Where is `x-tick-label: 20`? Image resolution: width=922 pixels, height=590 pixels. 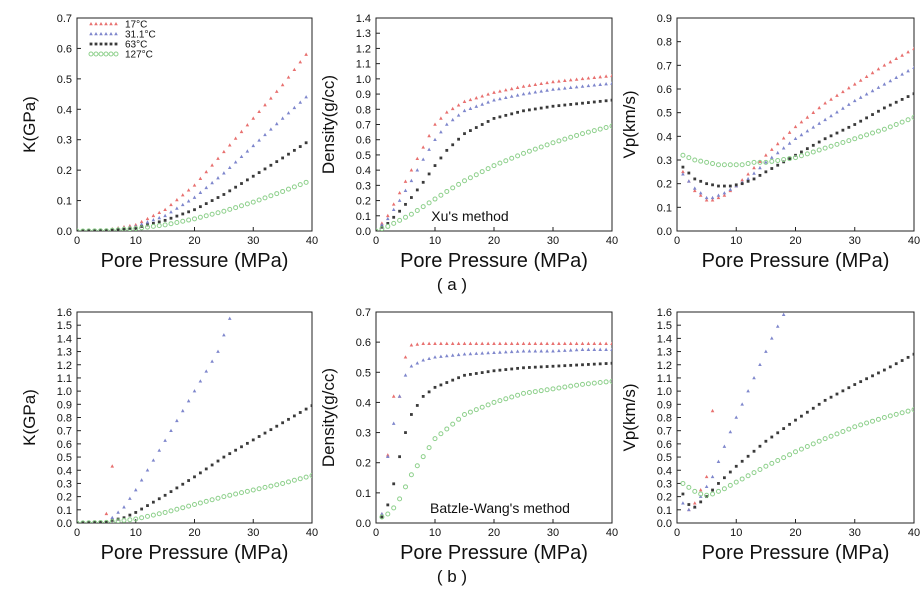 x-tick-label: 20 is located at coordinates (494, 241).